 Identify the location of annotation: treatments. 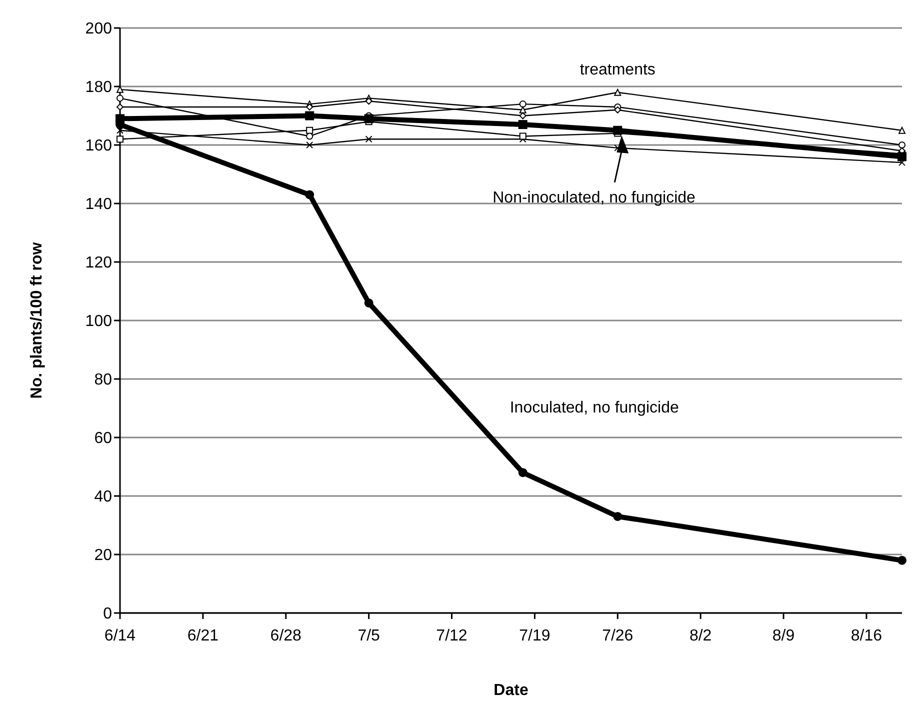
(618, 69).